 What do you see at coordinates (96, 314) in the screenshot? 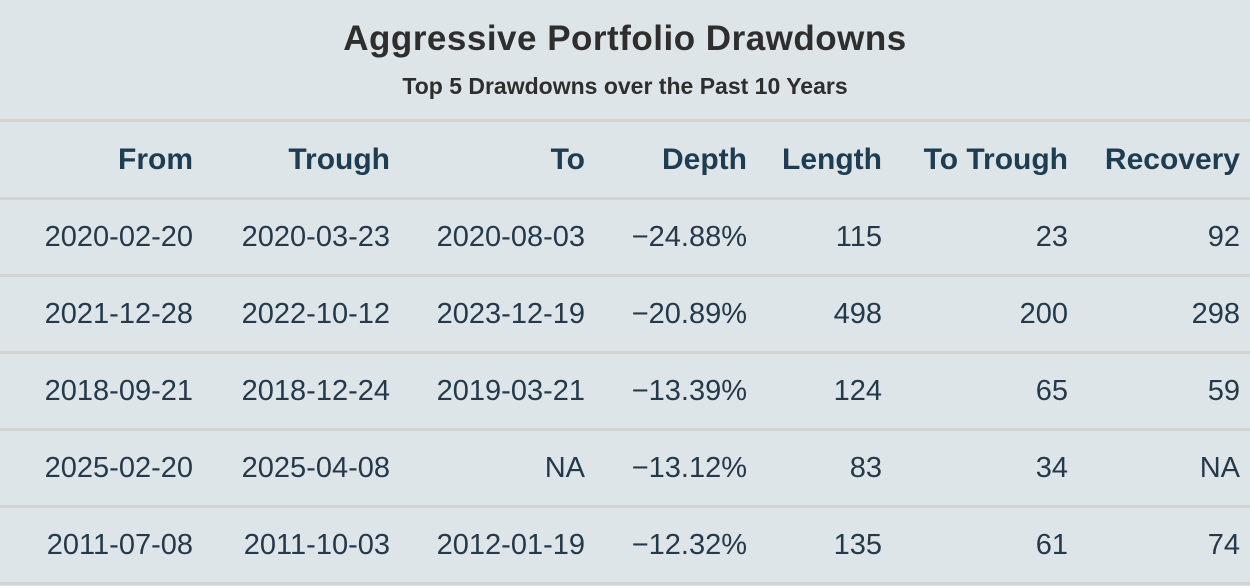
I see `table-cell: 2021-12-28` at bounding box center [96, 314].